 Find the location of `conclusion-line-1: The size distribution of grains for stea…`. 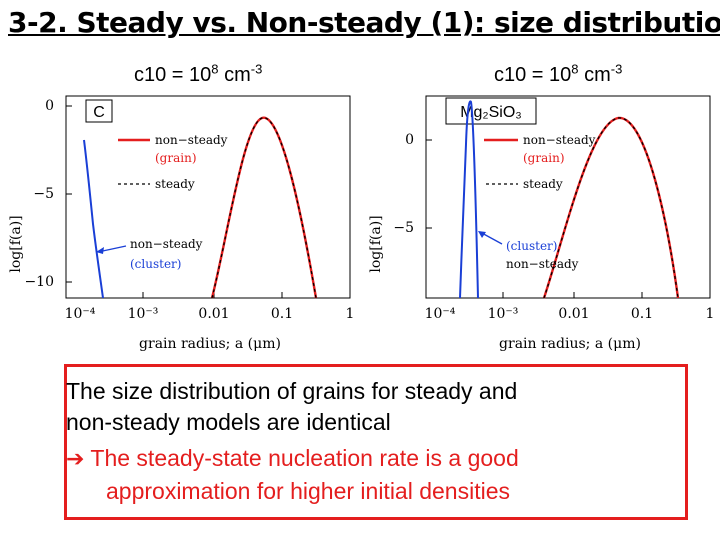

conclusion-line-1: The size distribution of grains for stea… is located at coordinates (292, 391).